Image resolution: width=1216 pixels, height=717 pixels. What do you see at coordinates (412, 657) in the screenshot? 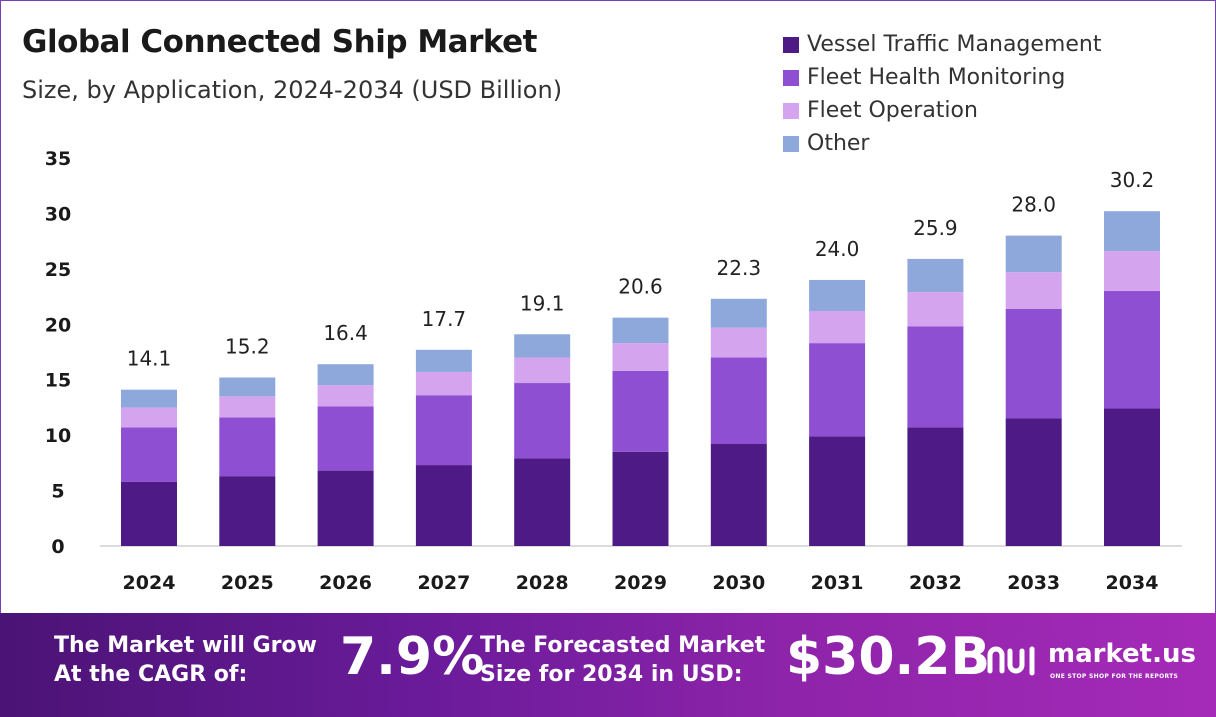
I see `cagr-value: 7.9%` at bounding box center [412, 657].